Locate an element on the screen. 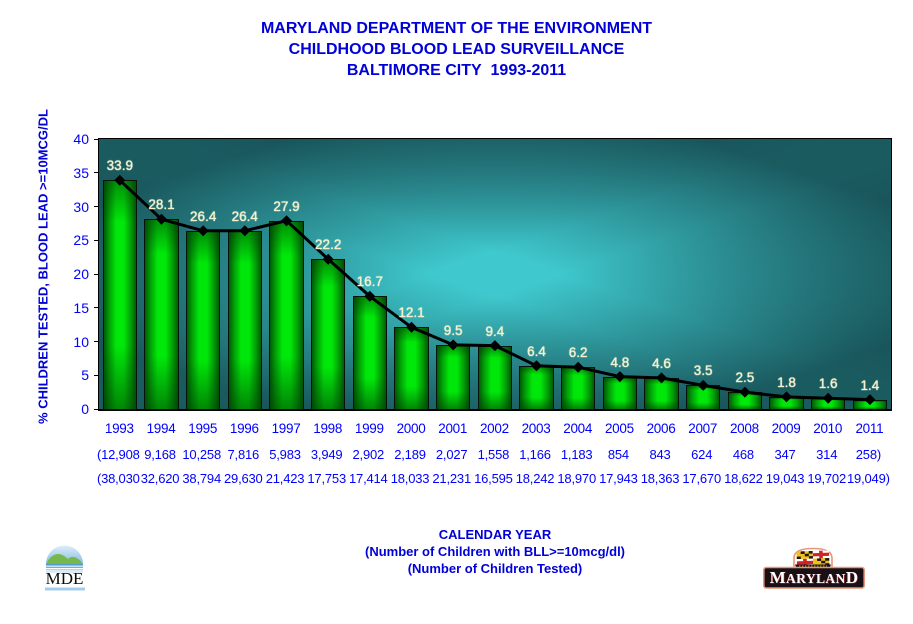 Image resolution: width=913 pixels, height=624 pixels. svg-text: MDE is located at coordinates (65, 578).